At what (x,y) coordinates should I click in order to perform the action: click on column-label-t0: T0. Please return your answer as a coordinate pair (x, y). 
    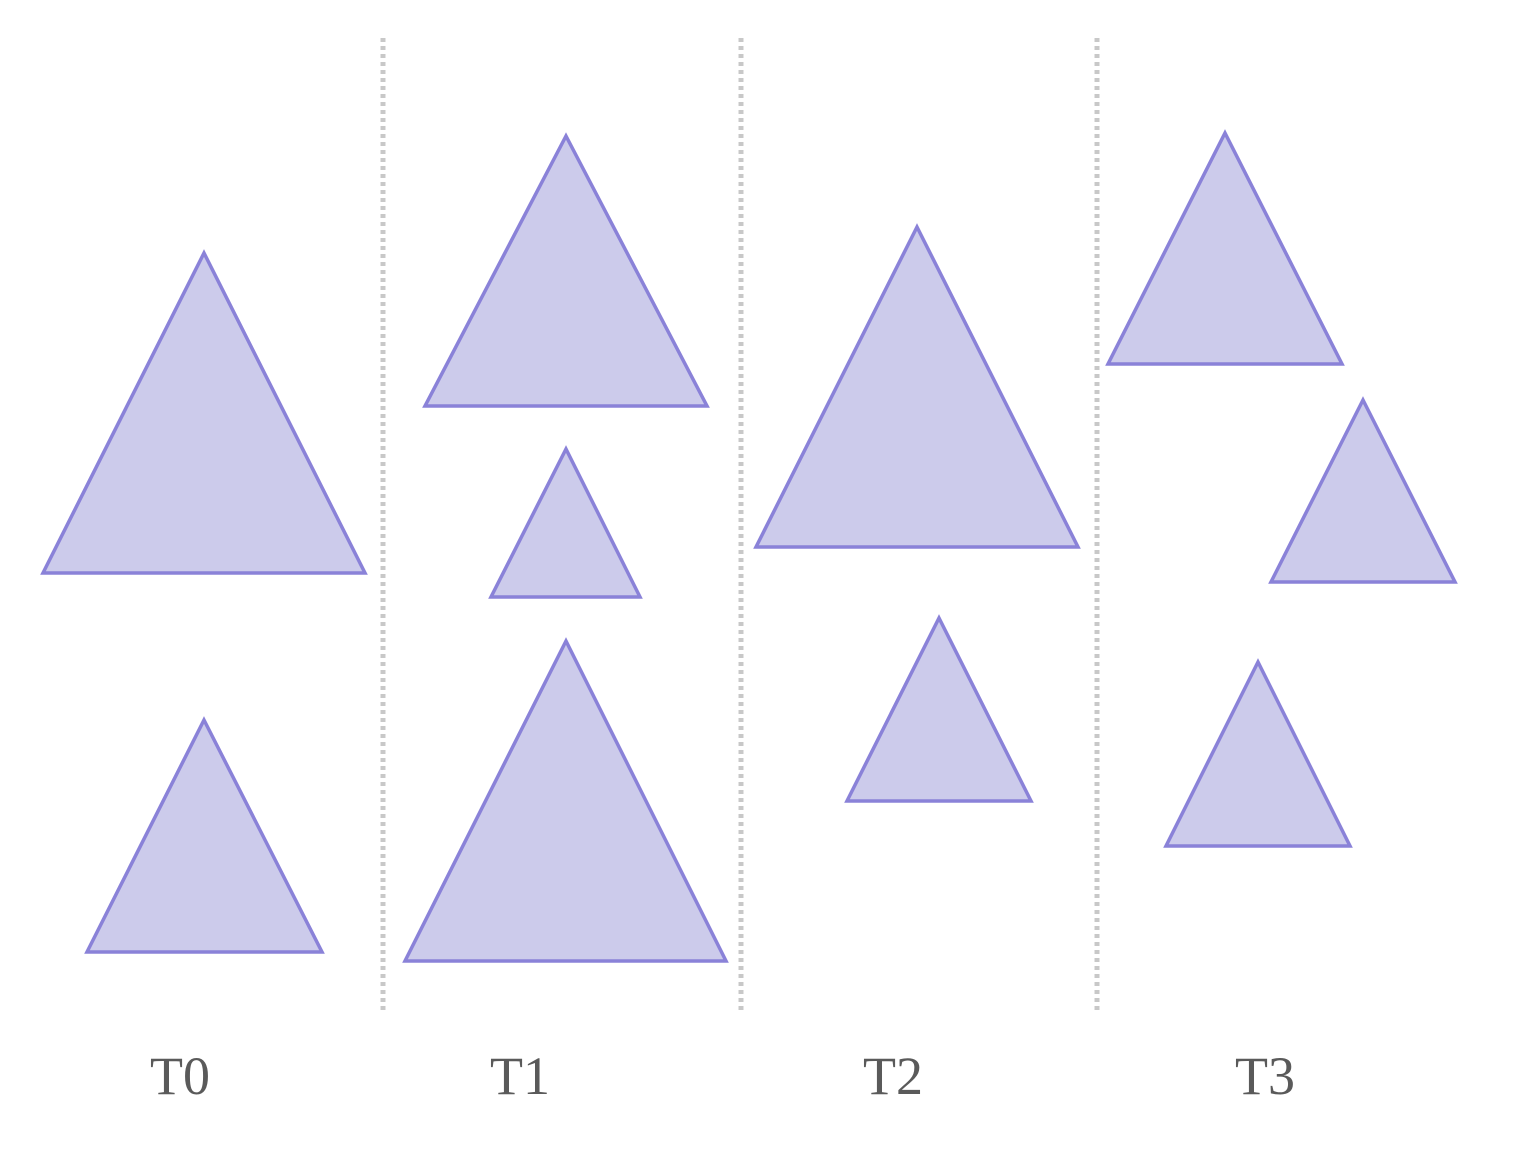
    Looking at the image, I should click on (180, 1076).